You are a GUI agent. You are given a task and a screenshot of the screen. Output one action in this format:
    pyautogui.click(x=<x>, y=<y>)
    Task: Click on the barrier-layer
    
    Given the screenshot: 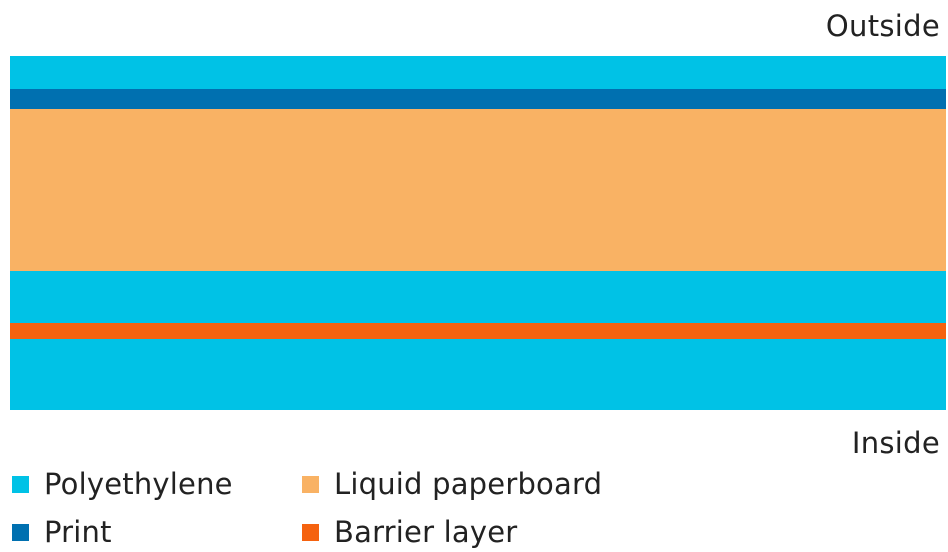 What is the action you would take?
    pyautogui.click(x=478, y=331)
    